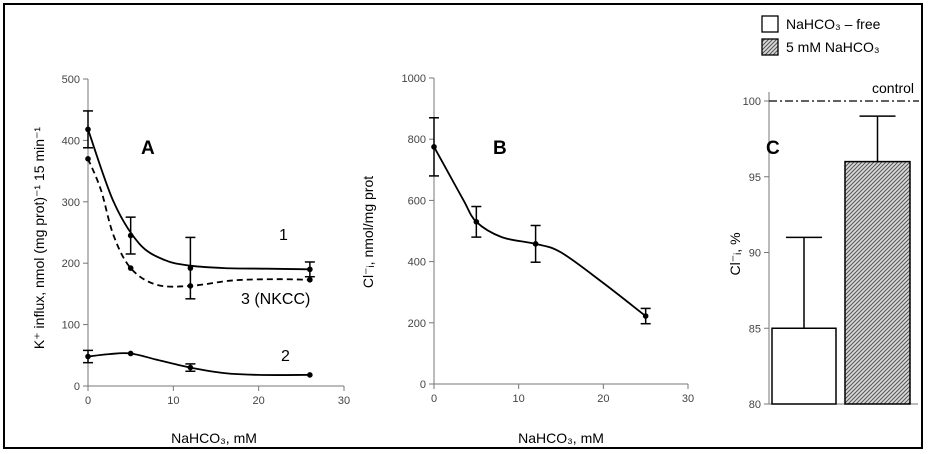 The image size is (928, 454). I want to click on panel-c-y-tick-label: 80, so click(755, 405).